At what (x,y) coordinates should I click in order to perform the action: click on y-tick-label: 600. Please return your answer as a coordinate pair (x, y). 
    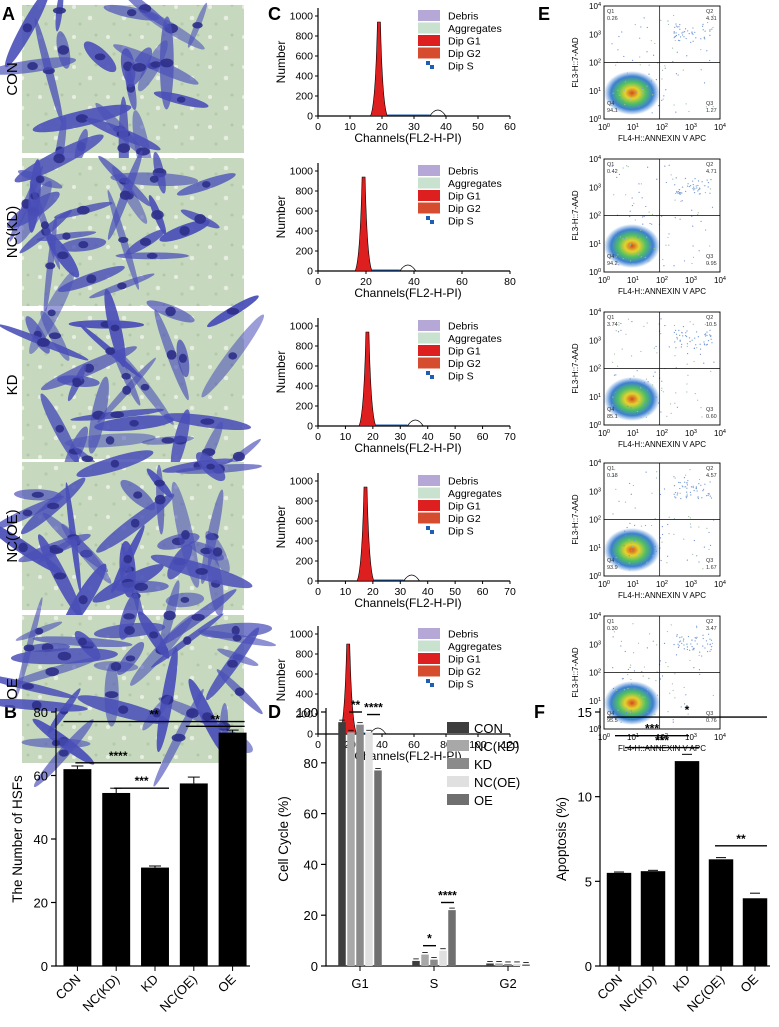
    Looking at the image, I should click on (304, 212).